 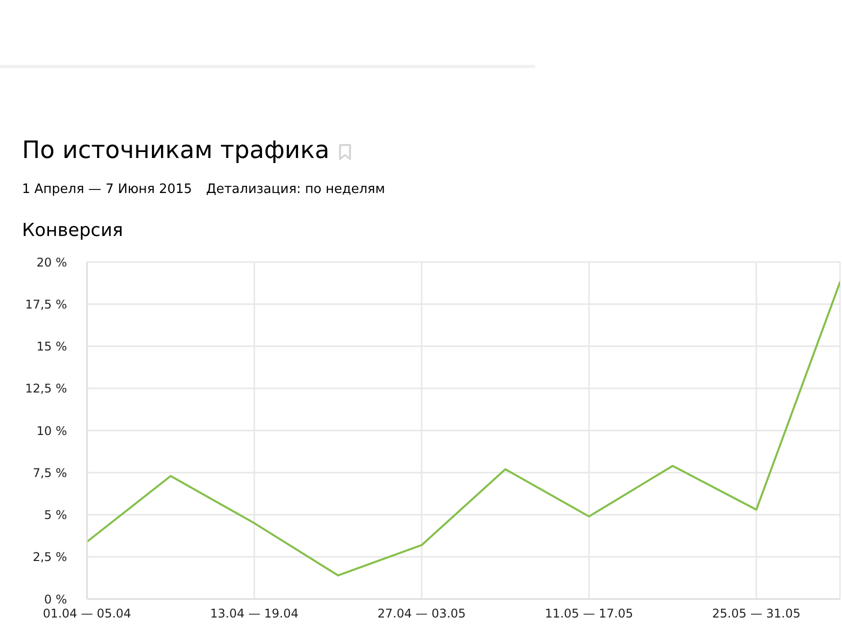 I want to click on y-tick-label: 12,5 %, so click(x=46, y=389).